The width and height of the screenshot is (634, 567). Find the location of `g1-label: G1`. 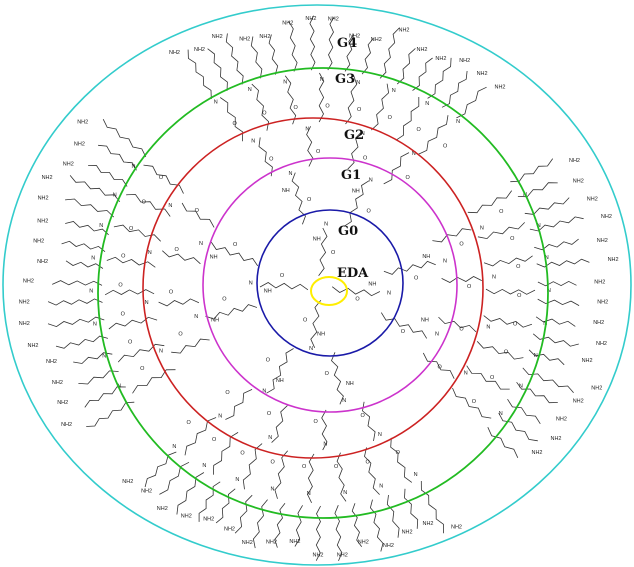

g1-label: G1 is located at coordinates (351, 175).